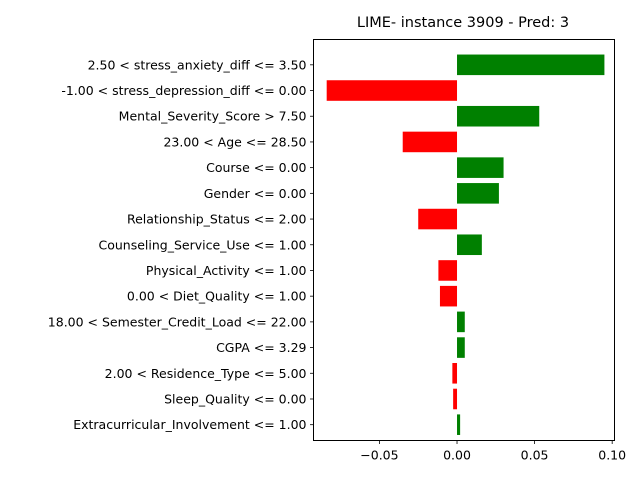 This screenshot has width=640, height=485. What do you see at coordinates (256, 167) in the screenshot?
I see `y-tick-label: Course <= 0.00` at bounding box center [256, 167].